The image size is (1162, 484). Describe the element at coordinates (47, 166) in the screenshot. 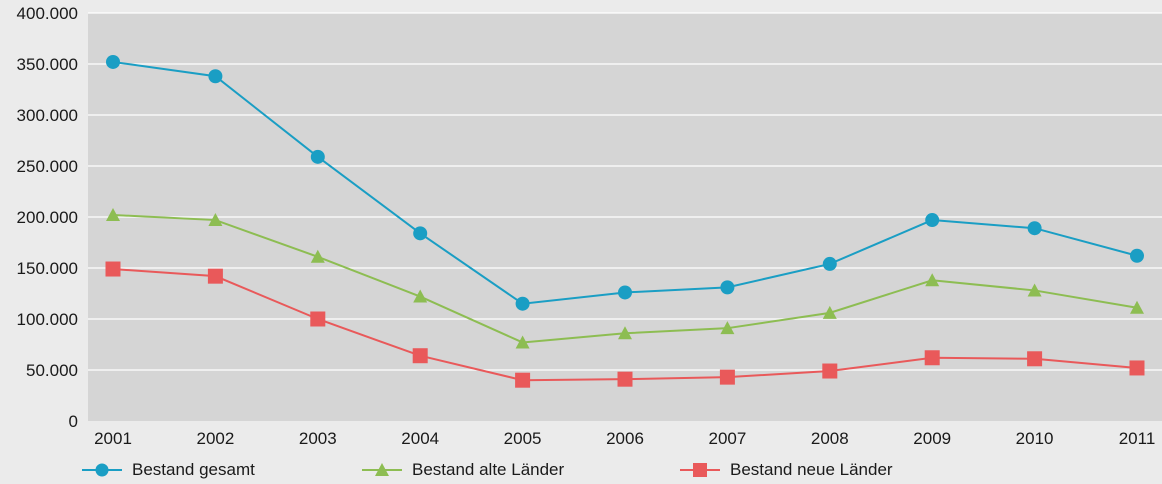

I see `y-tick-label: 250.000` at that location.